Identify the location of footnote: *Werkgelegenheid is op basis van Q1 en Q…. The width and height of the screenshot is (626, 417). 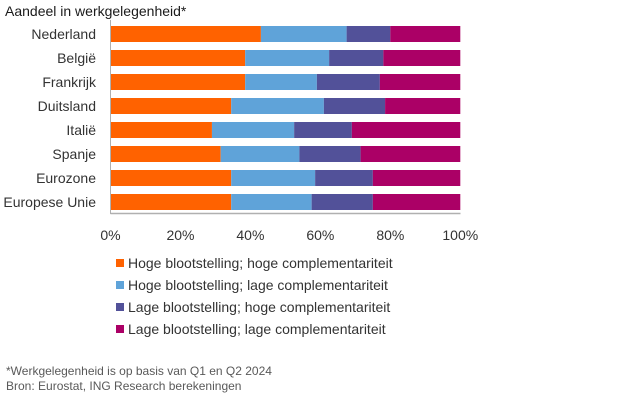
(139, 371).